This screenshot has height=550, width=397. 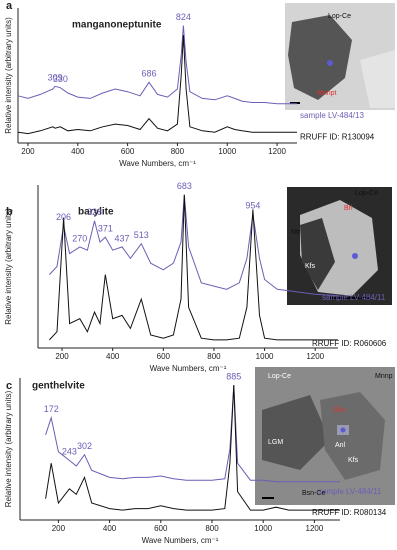 I want to click on peak-label: 328, so click(x=94, y=212).